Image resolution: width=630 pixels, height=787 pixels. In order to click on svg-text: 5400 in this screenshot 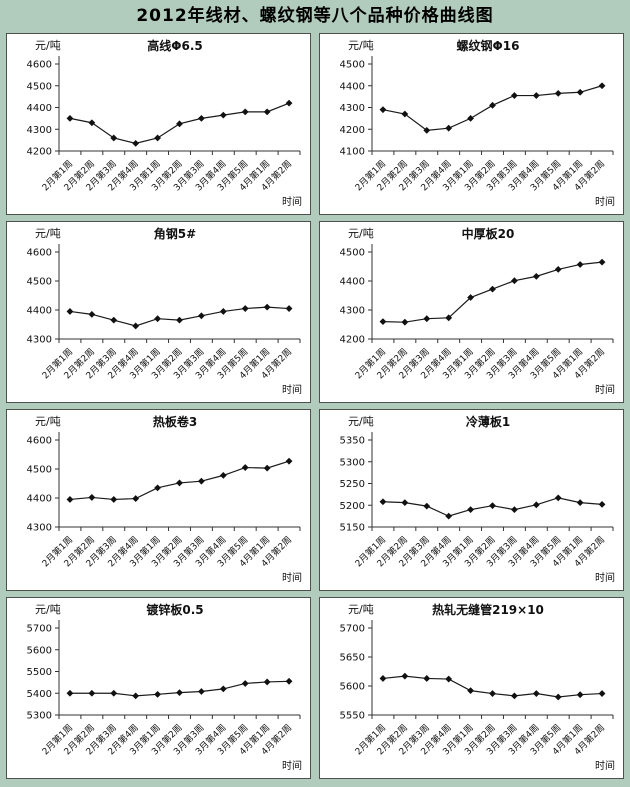, I will do `click(39, 694)`.